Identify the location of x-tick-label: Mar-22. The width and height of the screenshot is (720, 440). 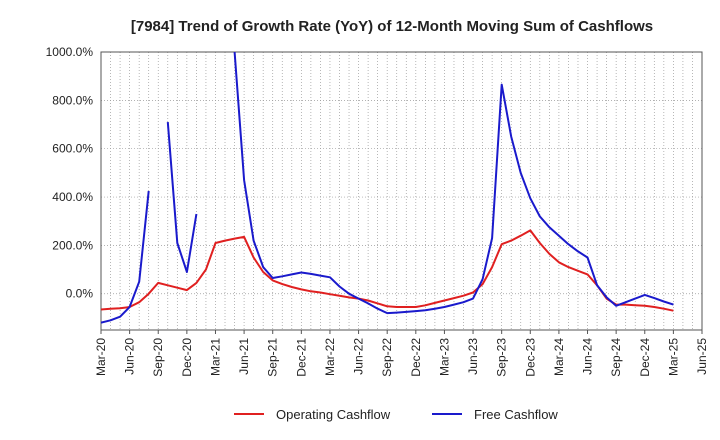
(330, 357).